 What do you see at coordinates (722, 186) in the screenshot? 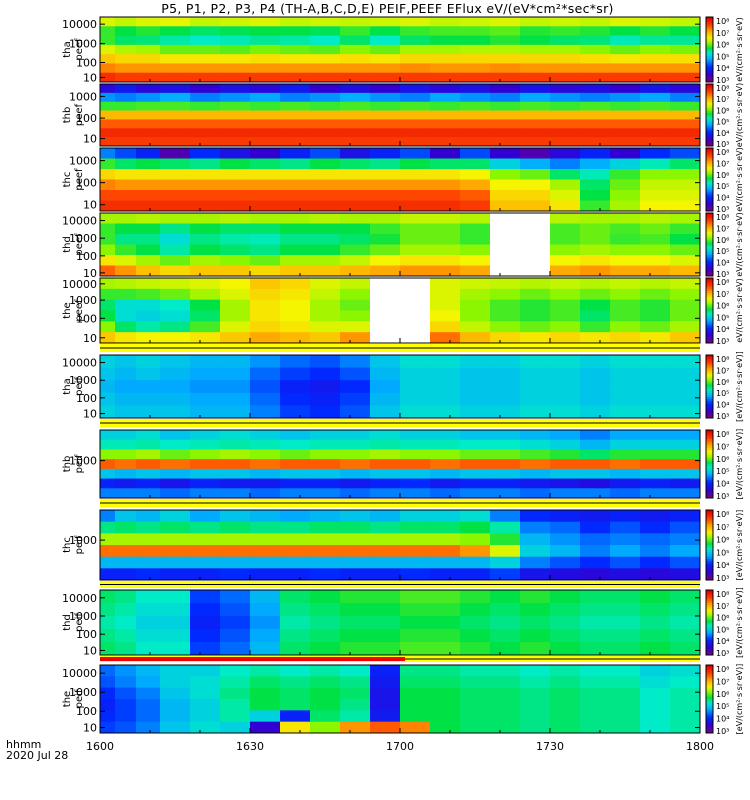
I see `colorbar-tick-label: 10⁵` at bounding box center [722, 186].